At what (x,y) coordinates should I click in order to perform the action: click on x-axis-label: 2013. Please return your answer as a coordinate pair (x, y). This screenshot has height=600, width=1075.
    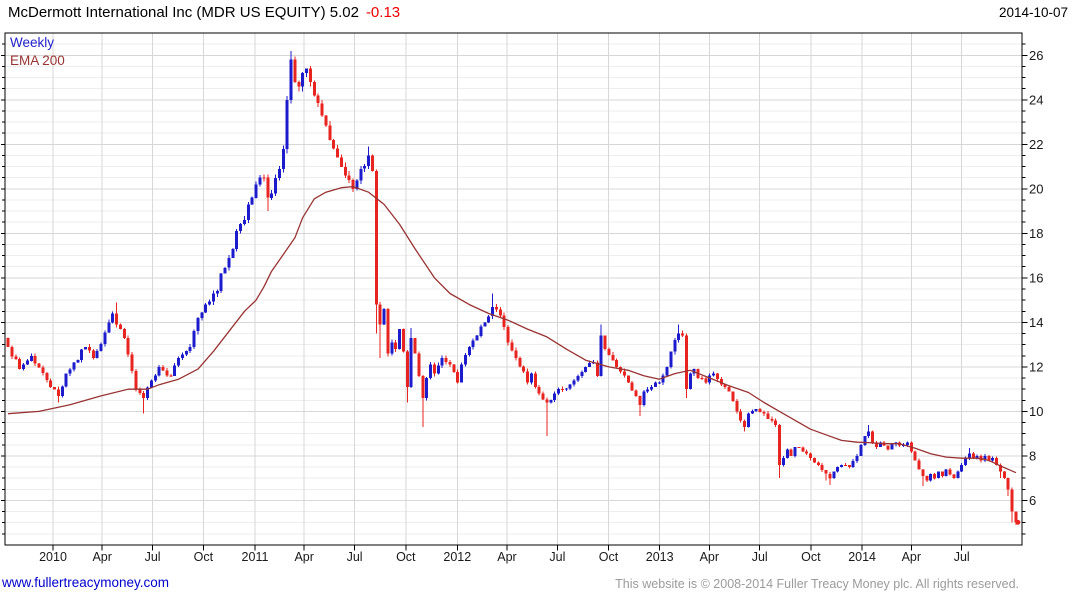
    Looking at the image, I should click on (660, 557).